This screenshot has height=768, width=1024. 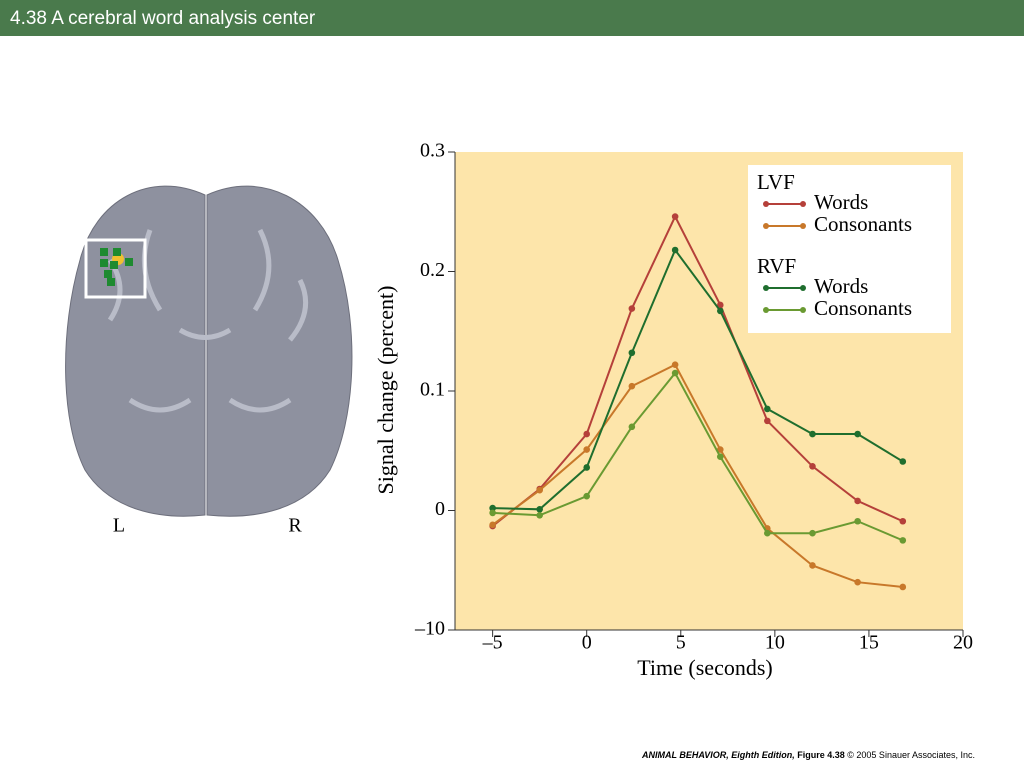 I want to click on header-bar, so click(x=512, y=18).